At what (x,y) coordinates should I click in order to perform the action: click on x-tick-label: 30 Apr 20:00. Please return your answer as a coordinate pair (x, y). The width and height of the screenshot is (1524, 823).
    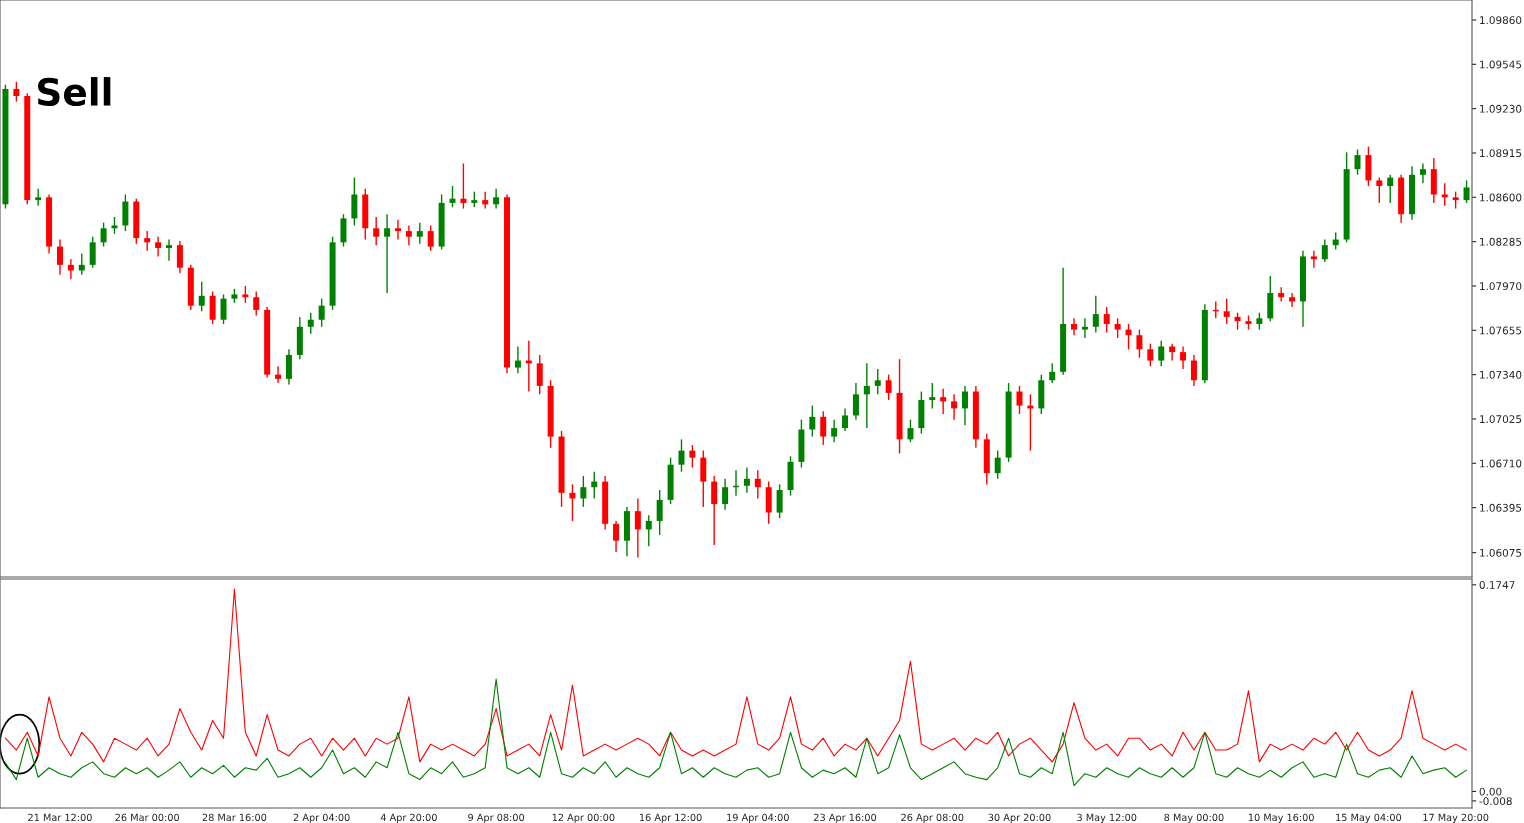
    Looking at the image, I should click on (1019, 818).